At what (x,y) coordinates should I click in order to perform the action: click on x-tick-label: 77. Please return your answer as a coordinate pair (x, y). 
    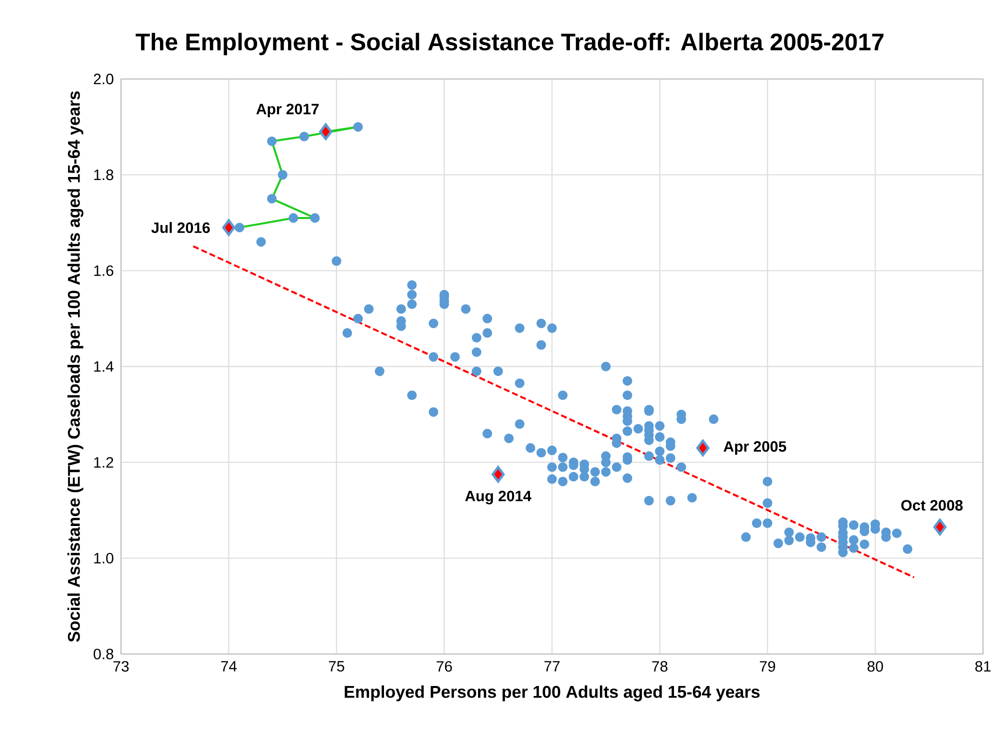
    Looking at the image, I should click on (552, 666).